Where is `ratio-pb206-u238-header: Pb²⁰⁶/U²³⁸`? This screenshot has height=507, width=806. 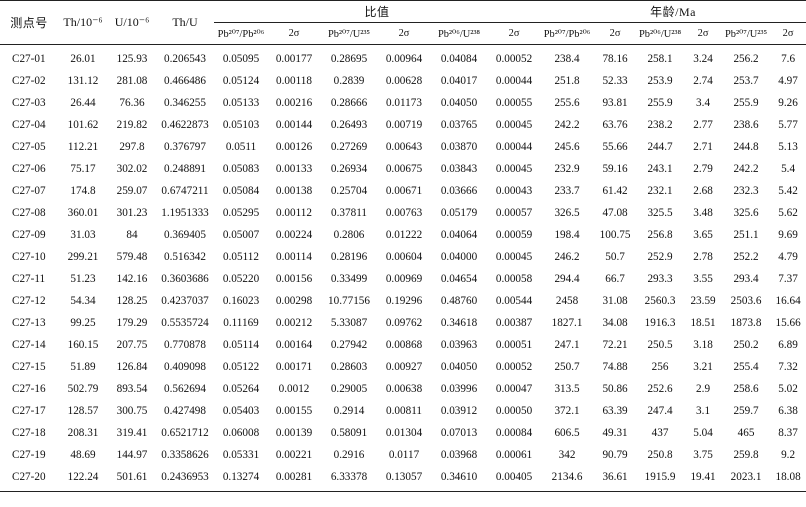 ratio-pb206-u238-header: Pb²⁰⁶/U²³⁸ is located at coordinates (459, 34).